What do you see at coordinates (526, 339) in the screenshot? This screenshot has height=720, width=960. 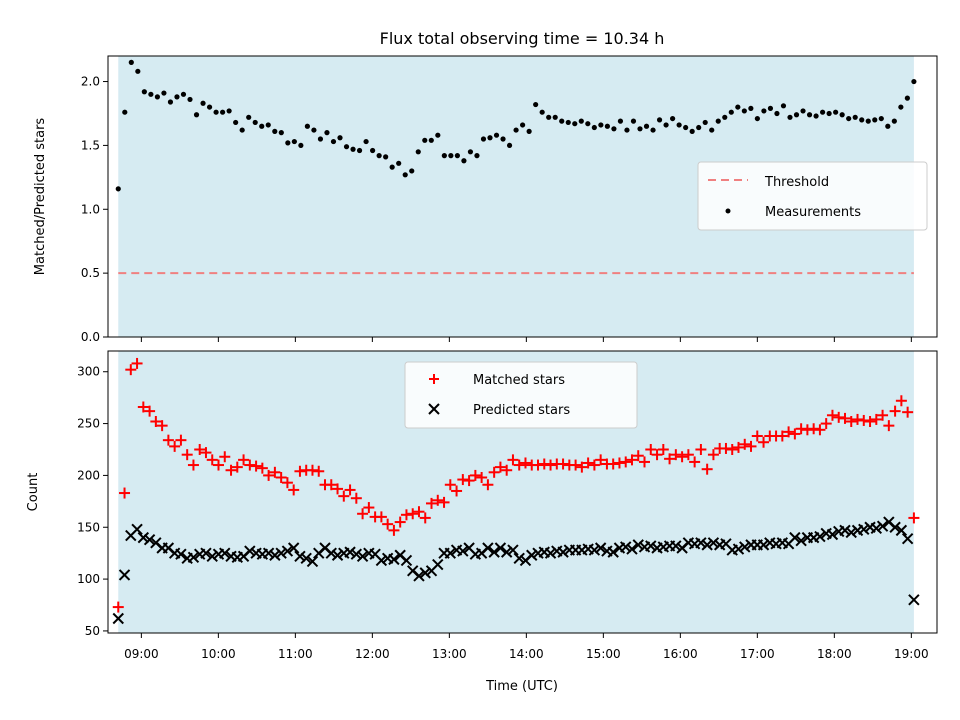 I see `top-x-ticks` at bounding box center [526, 339].